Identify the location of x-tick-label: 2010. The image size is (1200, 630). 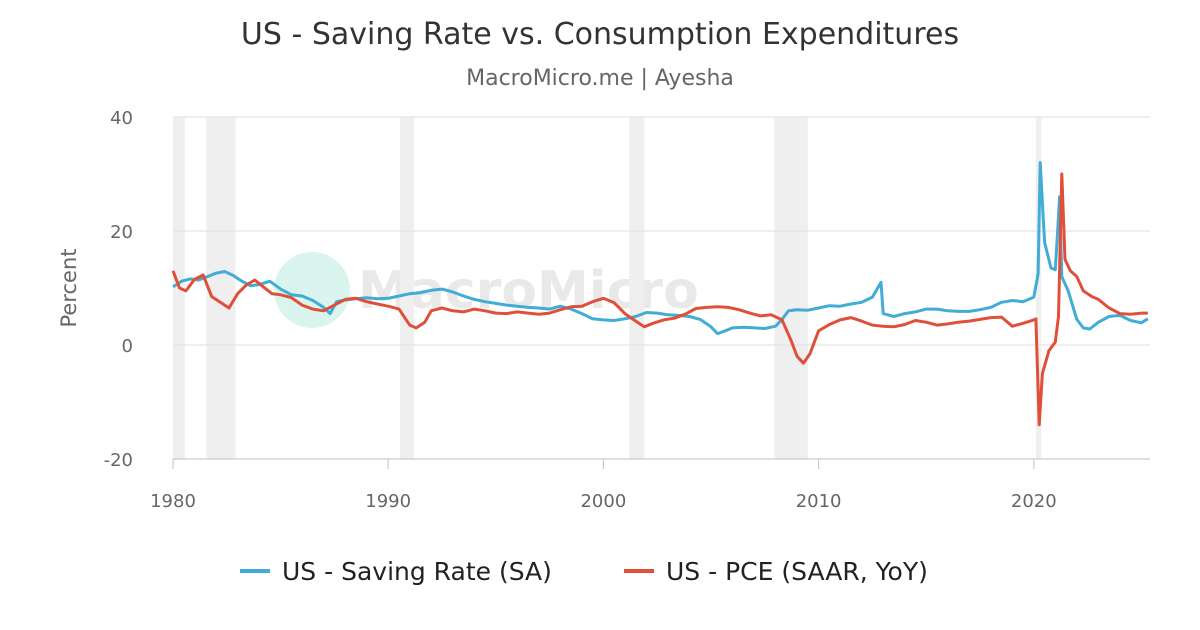
(819, 501).